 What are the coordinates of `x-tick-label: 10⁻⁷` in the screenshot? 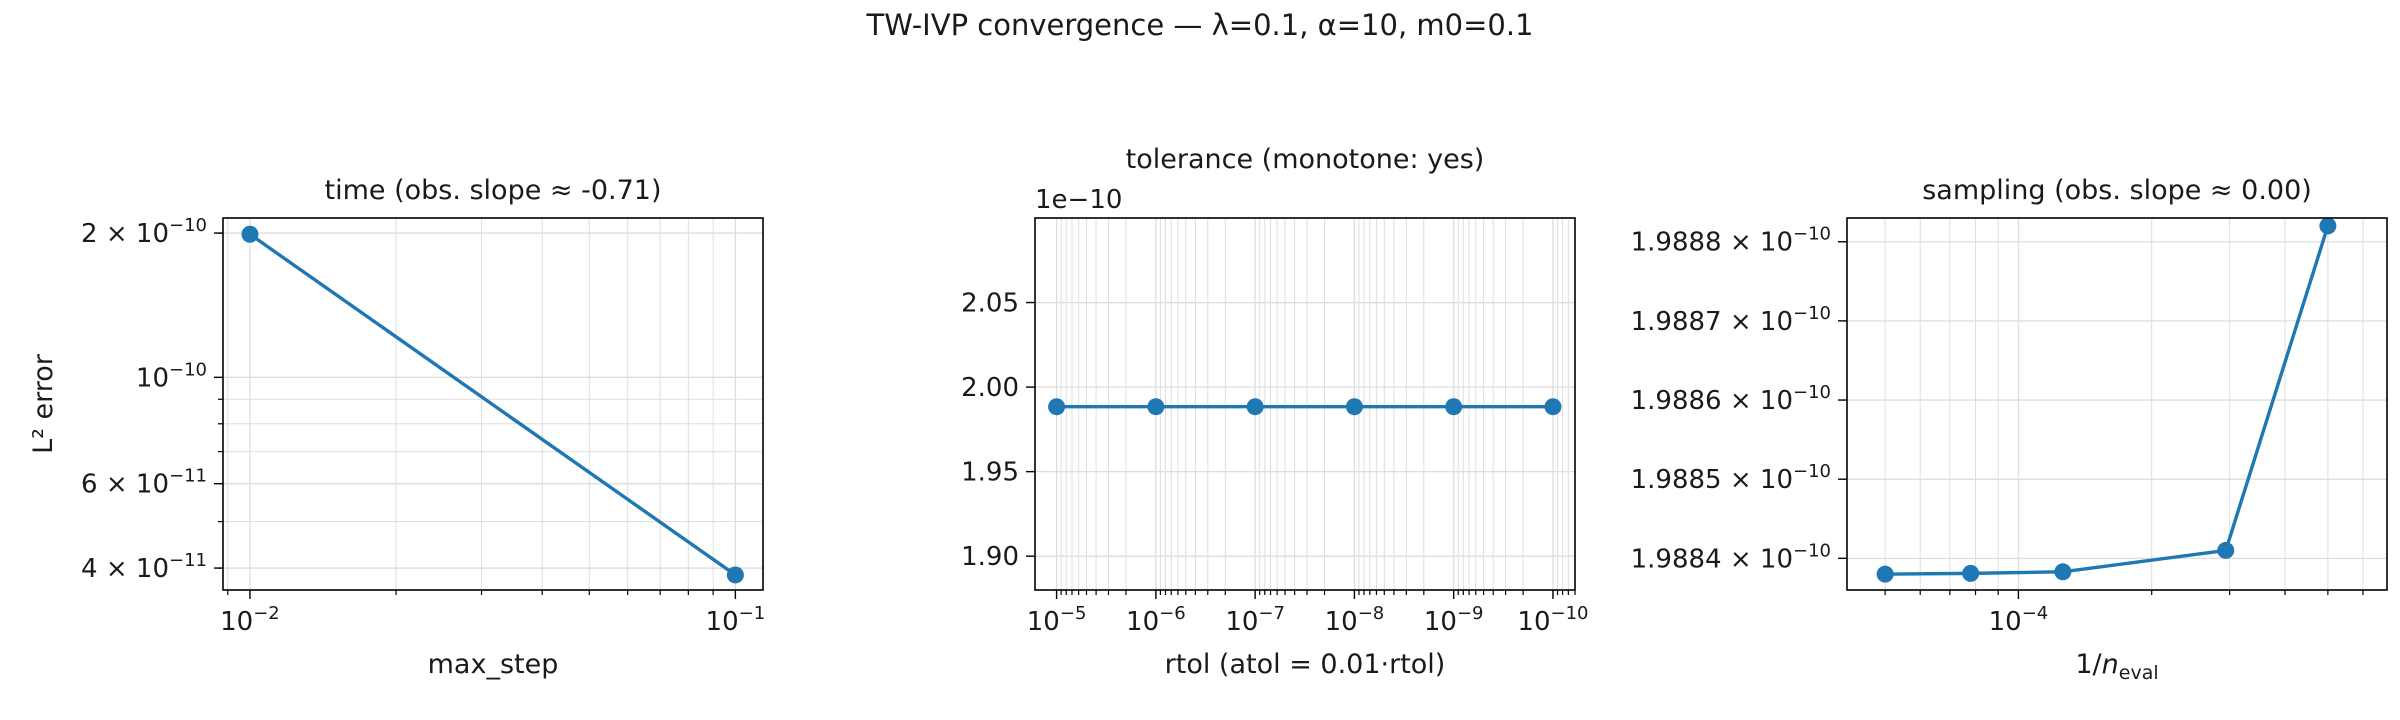 It's located at (1255, 620).